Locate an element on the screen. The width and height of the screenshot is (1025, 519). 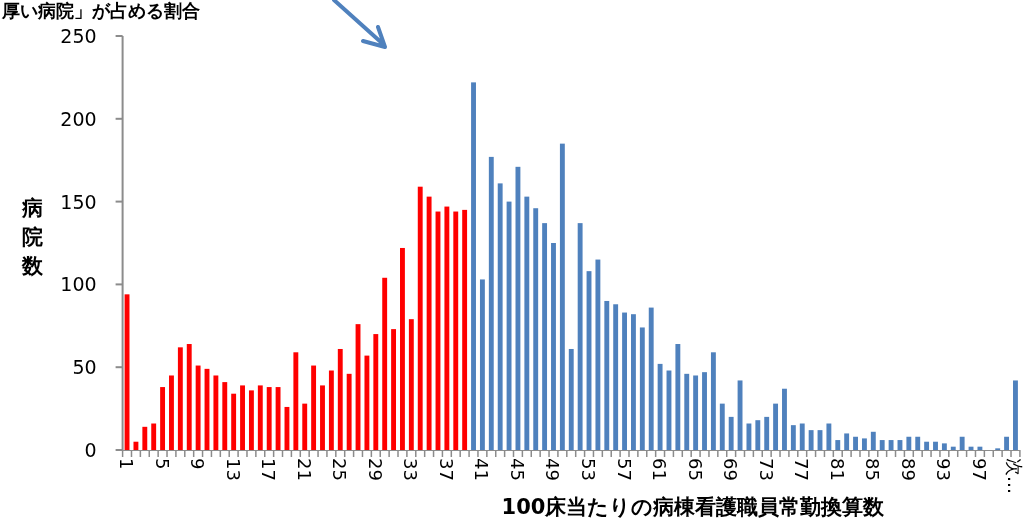
x-tick-label: 37 is located at coordinates (446, 469).